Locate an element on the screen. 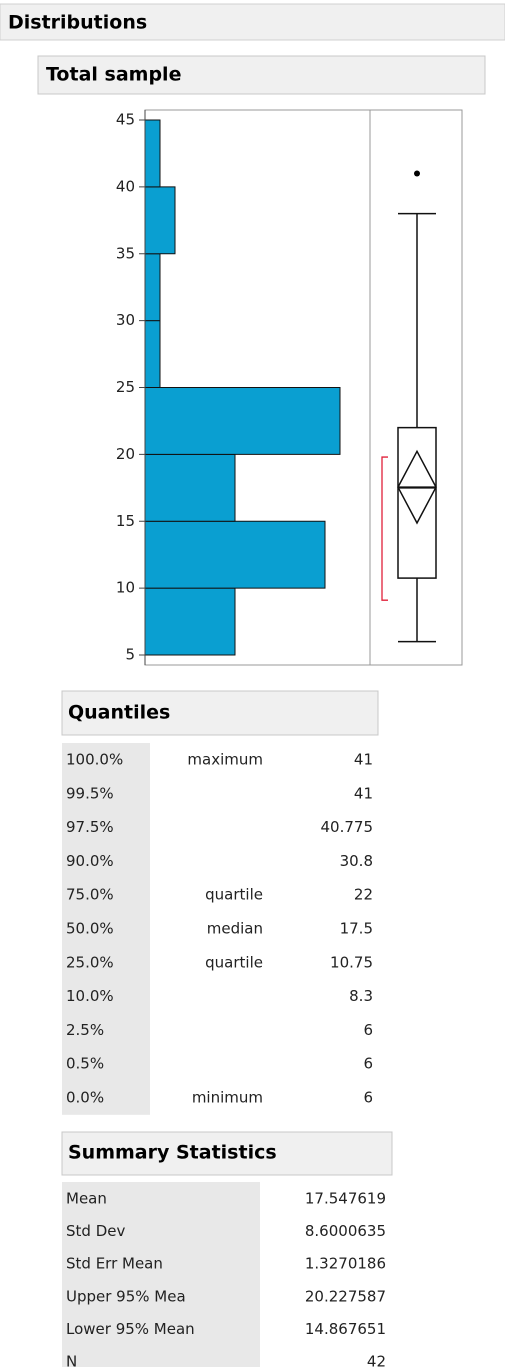 Image resolution: width=505 pixels, height=1367 pixels. quantile-value: 8.3 is located at coordinates (361, 996).